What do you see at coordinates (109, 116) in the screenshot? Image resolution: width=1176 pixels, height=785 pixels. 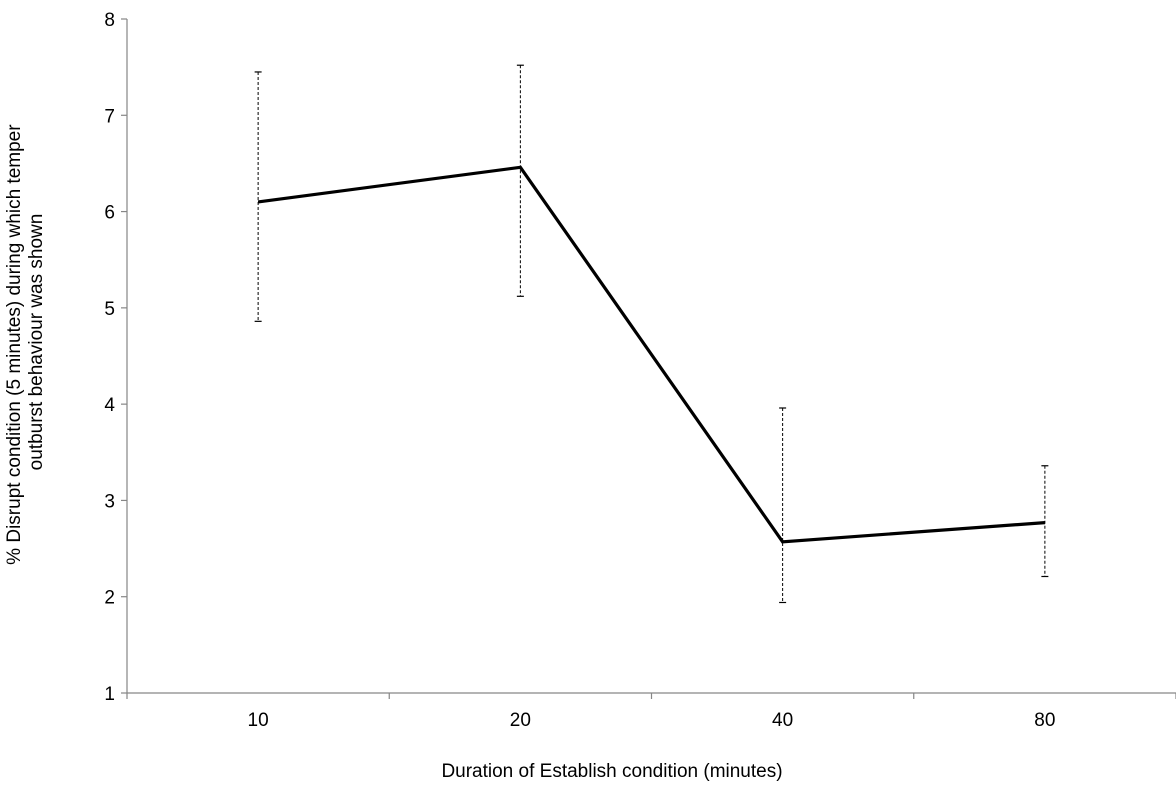 I see `y-tick-label: 7` at bounding box center [109, 116].